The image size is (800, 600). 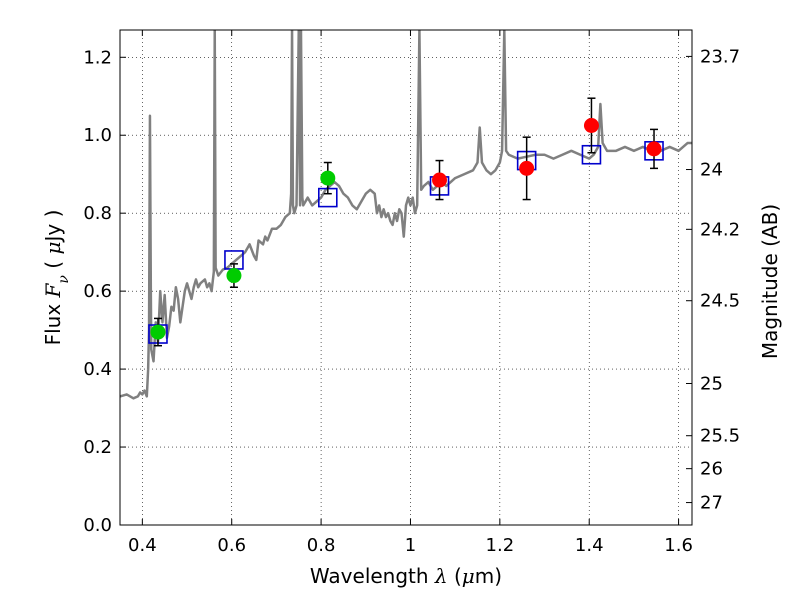 I want to click on y2-tick-label: 23.7, so click(x=720, y=56).